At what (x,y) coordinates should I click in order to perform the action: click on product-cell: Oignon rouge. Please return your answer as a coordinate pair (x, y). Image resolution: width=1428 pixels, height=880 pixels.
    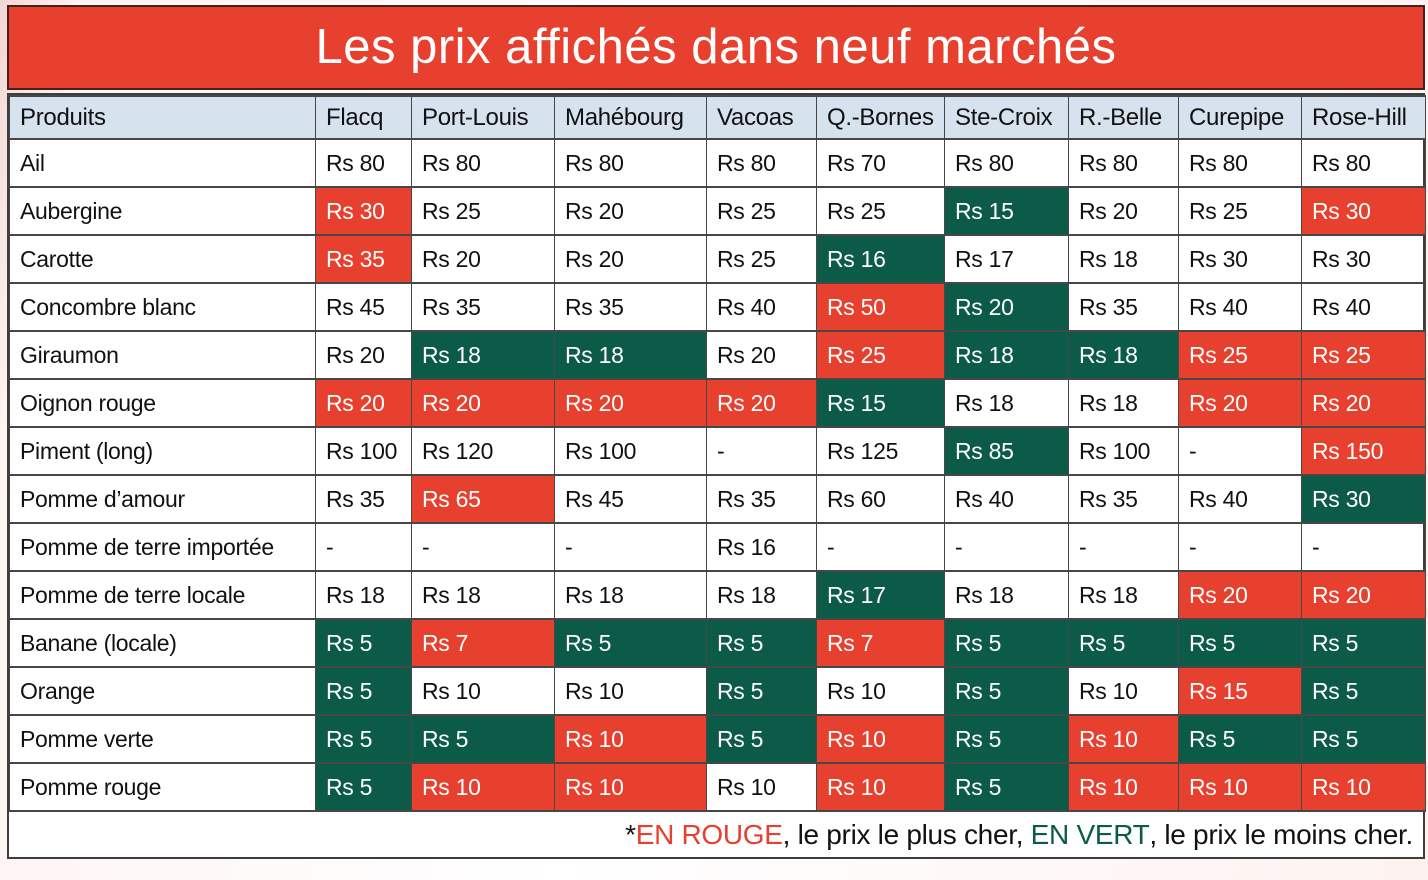
    Looking at the image, I should click on (162, 403).